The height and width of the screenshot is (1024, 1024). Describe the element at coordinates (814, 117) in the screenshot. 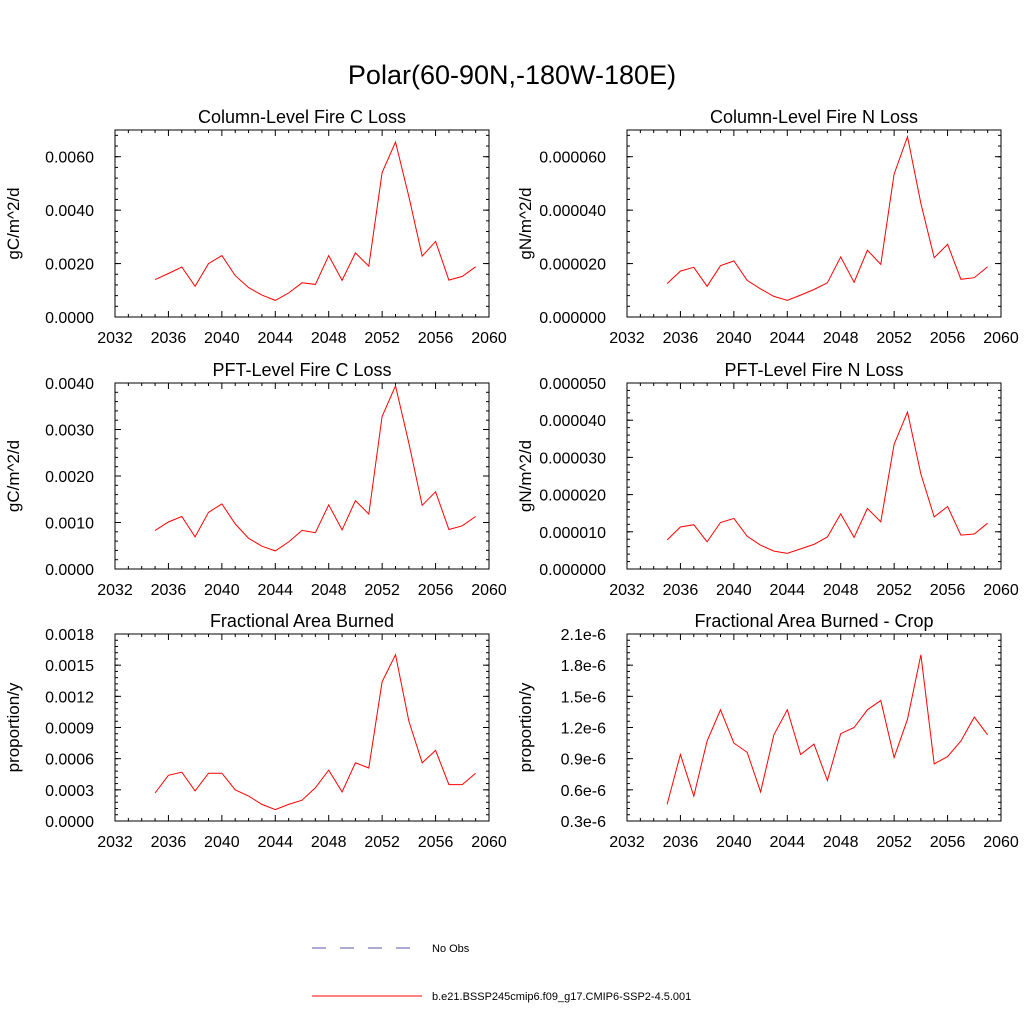

I see `panel-title: Column-Level Fire N Loss` at that location.